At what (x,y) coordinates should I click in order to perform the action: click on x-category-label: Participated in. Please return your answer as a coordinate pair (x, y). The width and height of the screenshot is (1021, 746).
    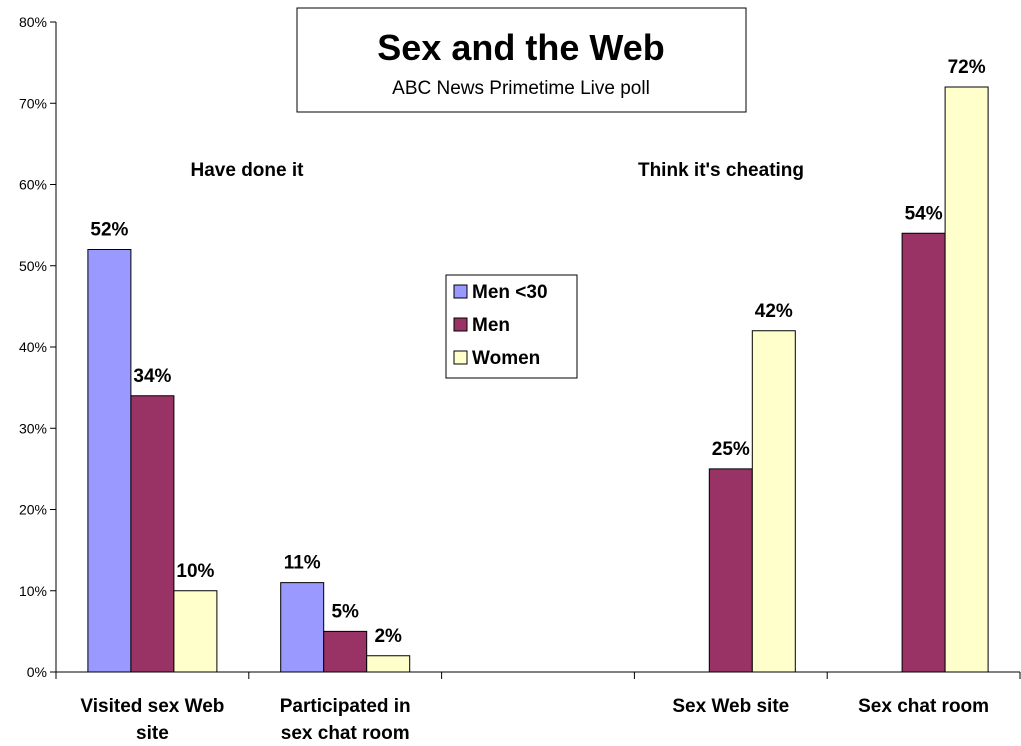
    Looking at the image, I should click on (345, 706).